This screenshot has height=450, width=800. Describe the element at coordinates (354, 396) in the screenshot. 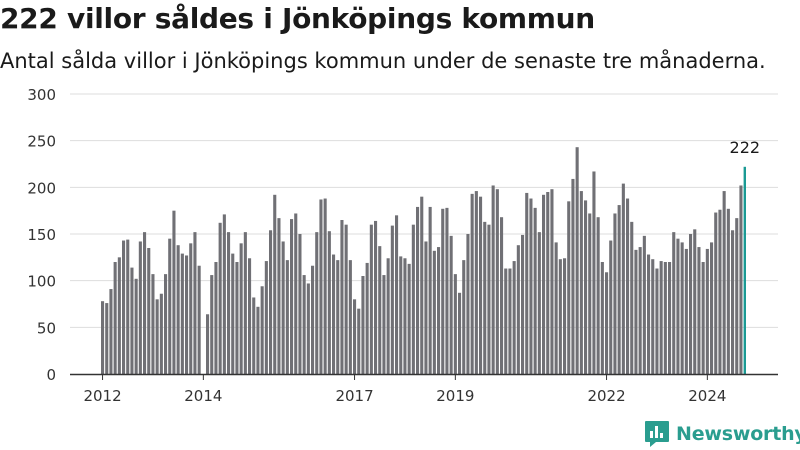

I see `x-tick-label: 2017` at that location.